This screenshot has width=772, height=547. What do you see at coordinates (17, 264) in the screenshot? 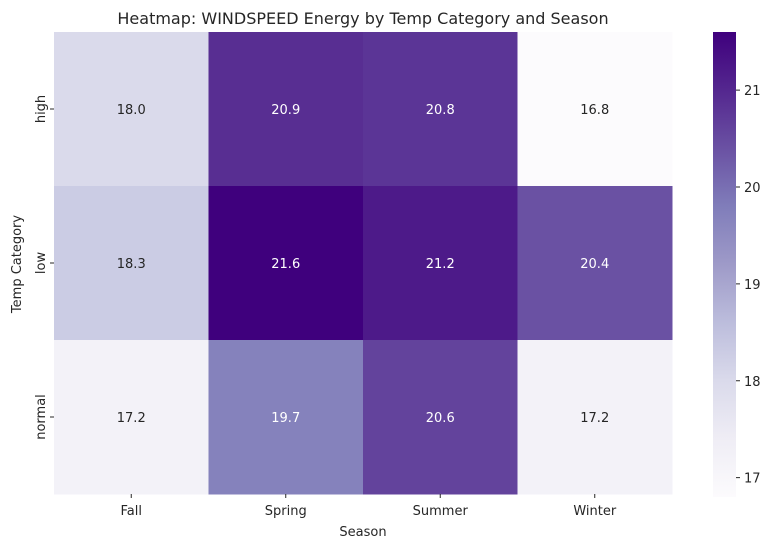
I see `y-axis-label: Temp Category` at bounding box center [17, 264].